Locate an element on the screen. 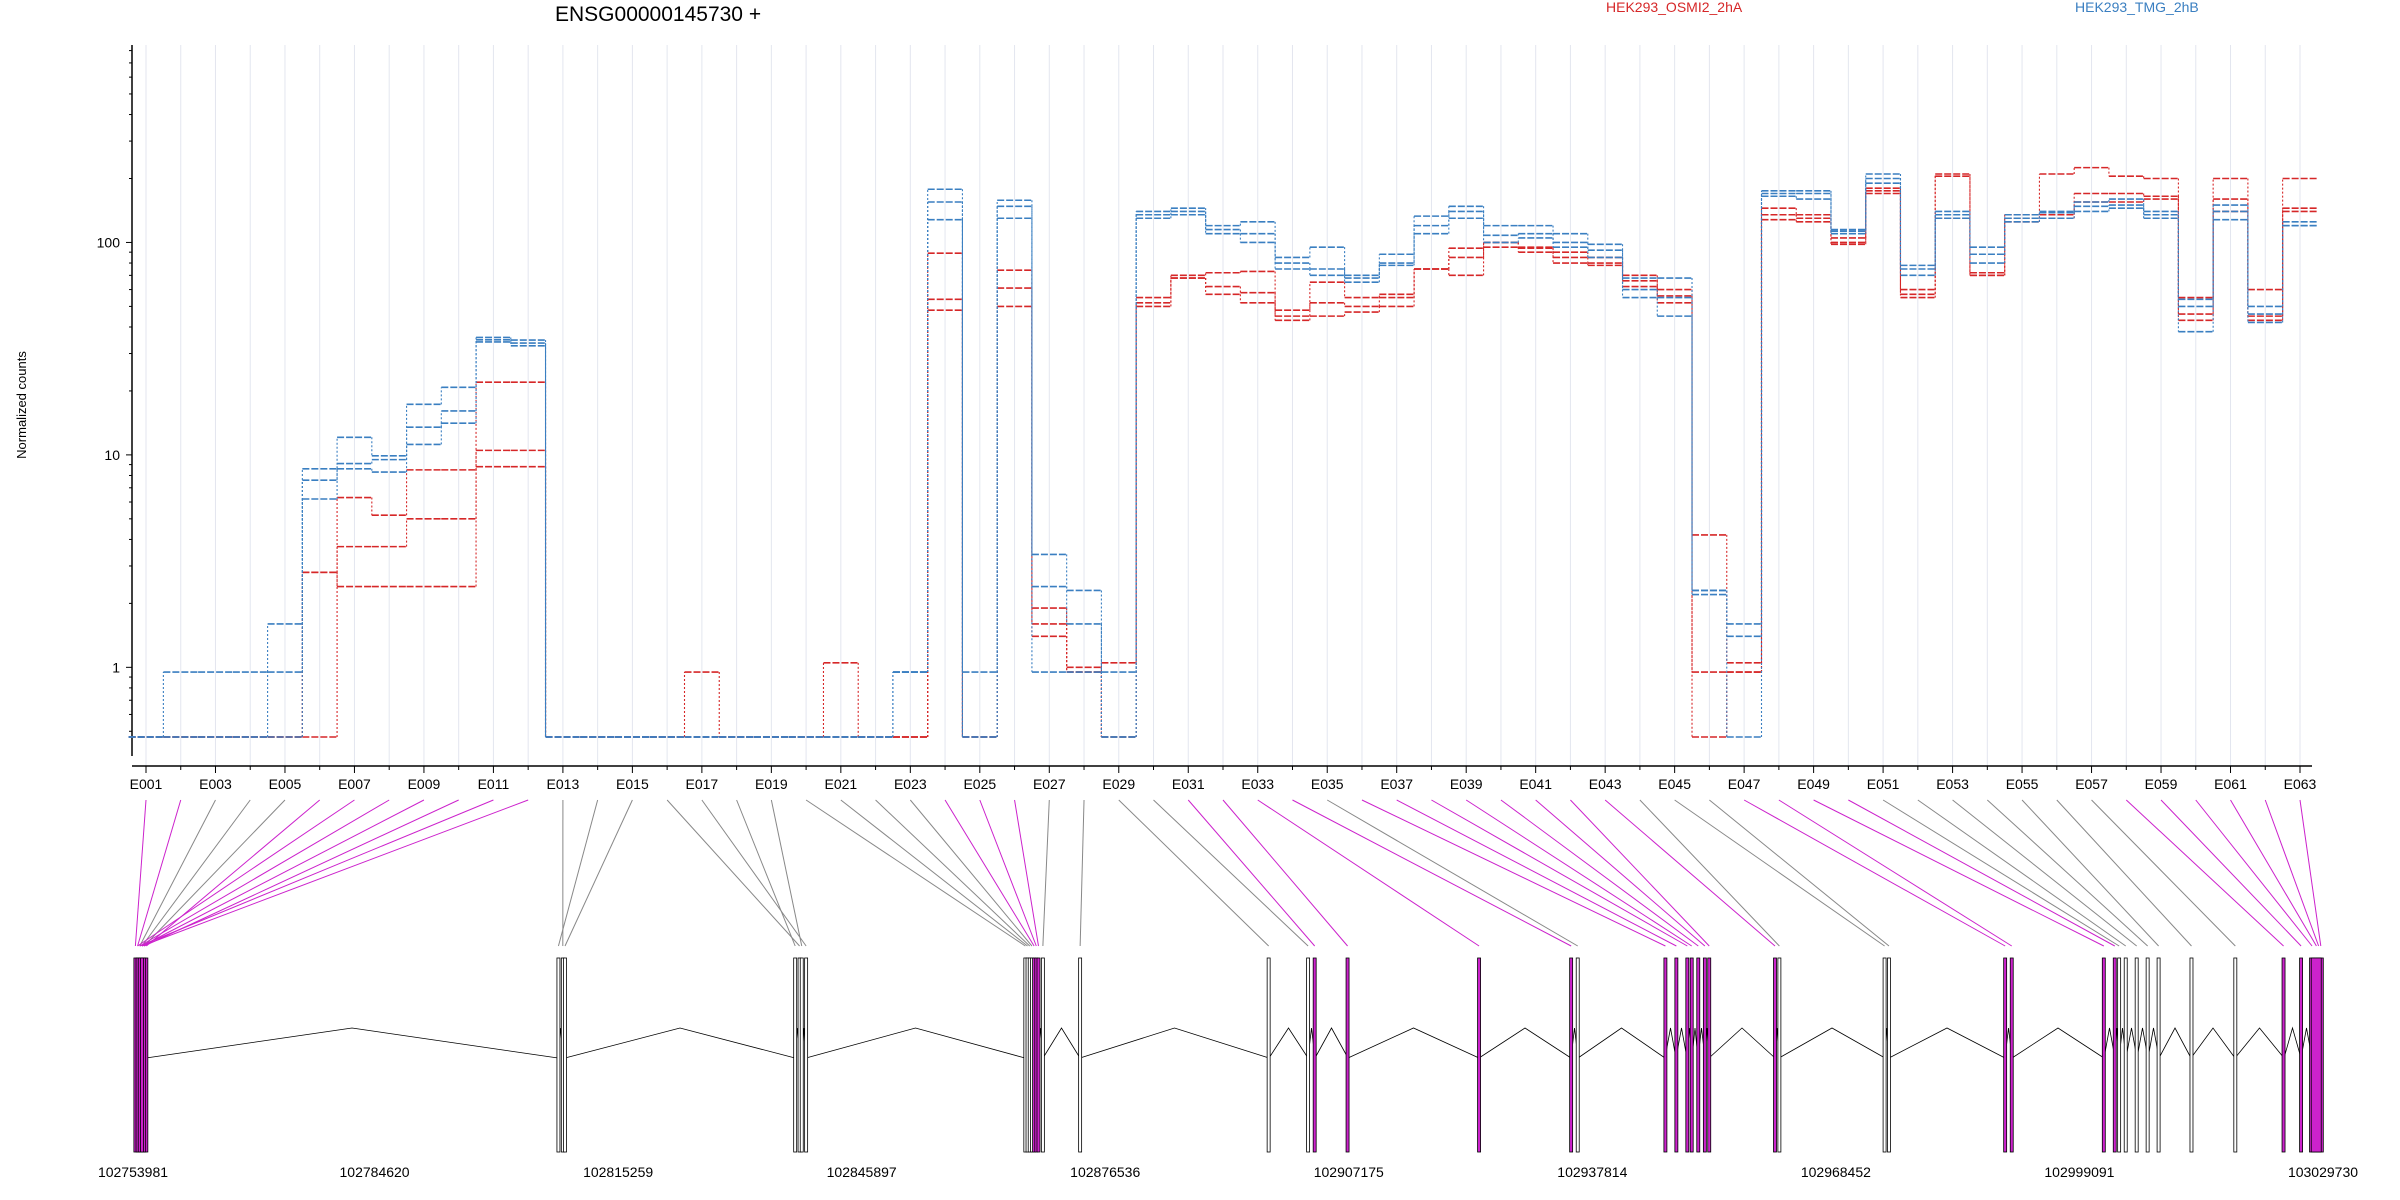 Image resolution: width=2400 pixels, height=1200 pixels. x-tick-label: E017 is located at coordinates (702, 784).